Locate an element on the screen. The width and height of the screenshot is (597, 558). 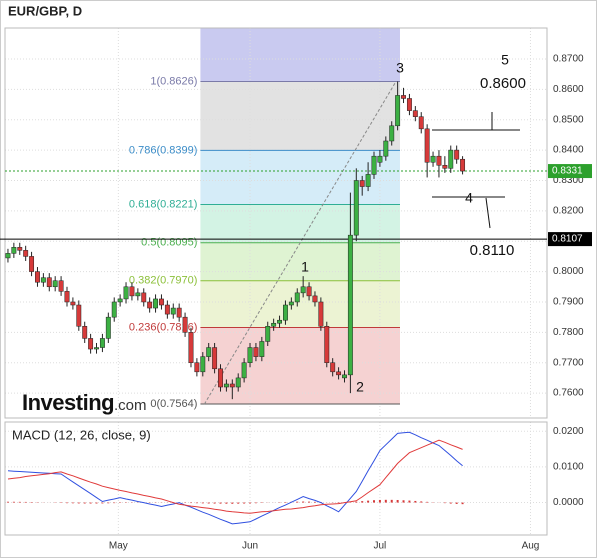
annotation: 1 is located at coordinates (305, 267).